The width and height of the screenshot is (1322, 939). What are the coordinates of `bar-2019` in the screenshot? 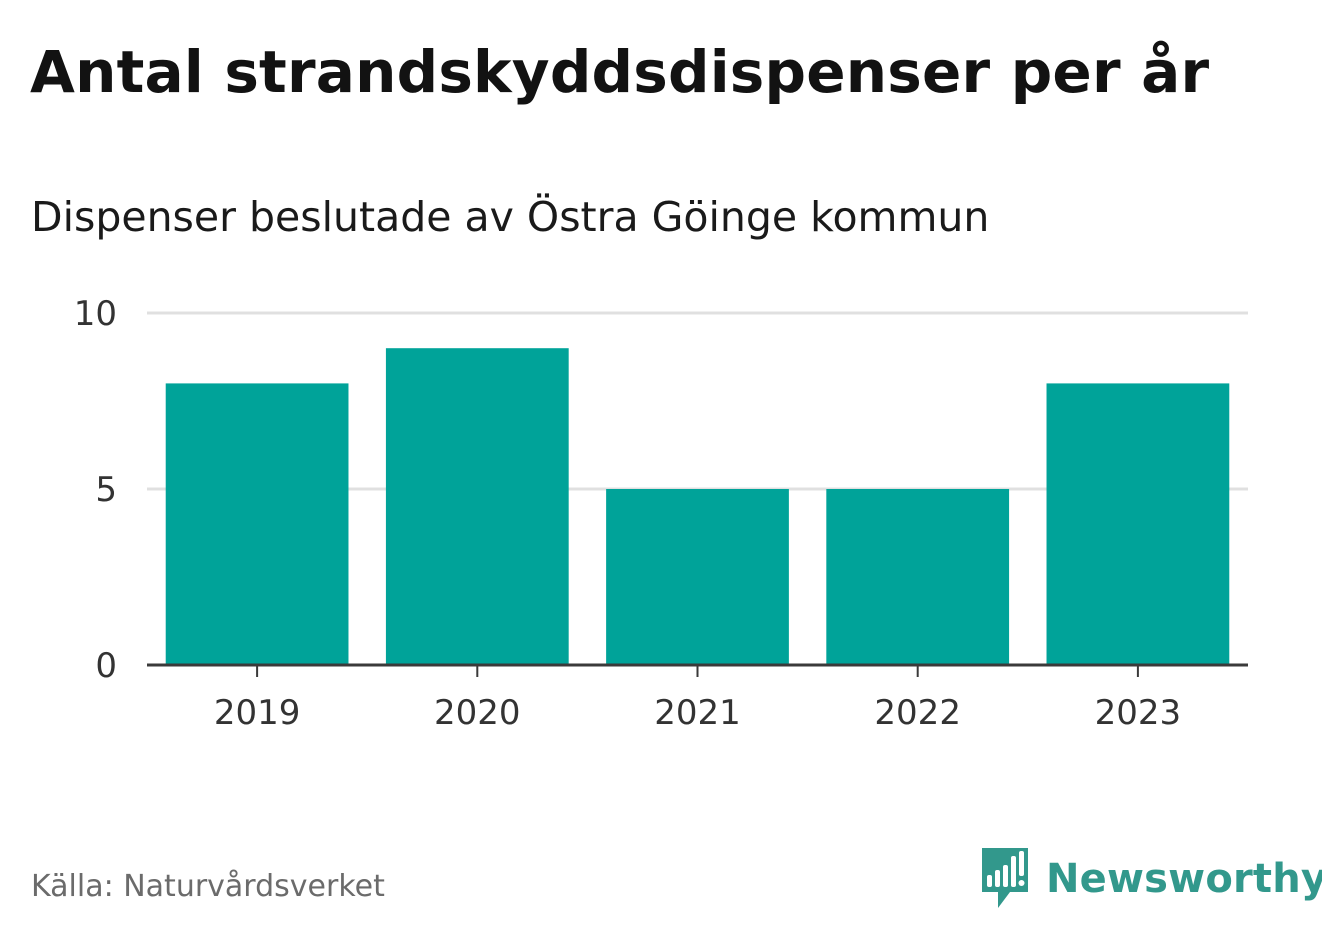 It's located at (257, 524).